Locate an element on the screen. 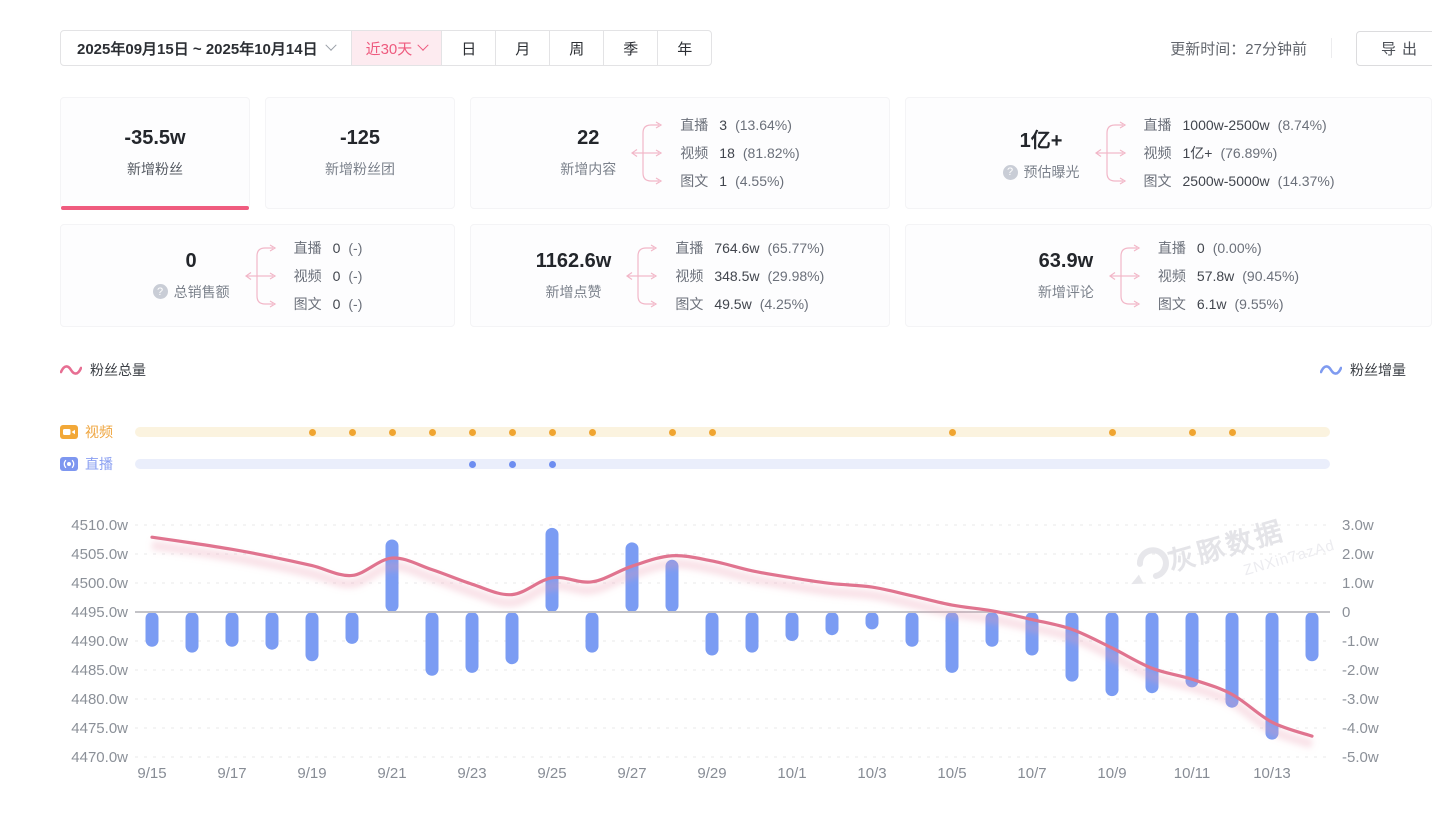  svg-text: 9/27 is located at coordinates (631, 773).